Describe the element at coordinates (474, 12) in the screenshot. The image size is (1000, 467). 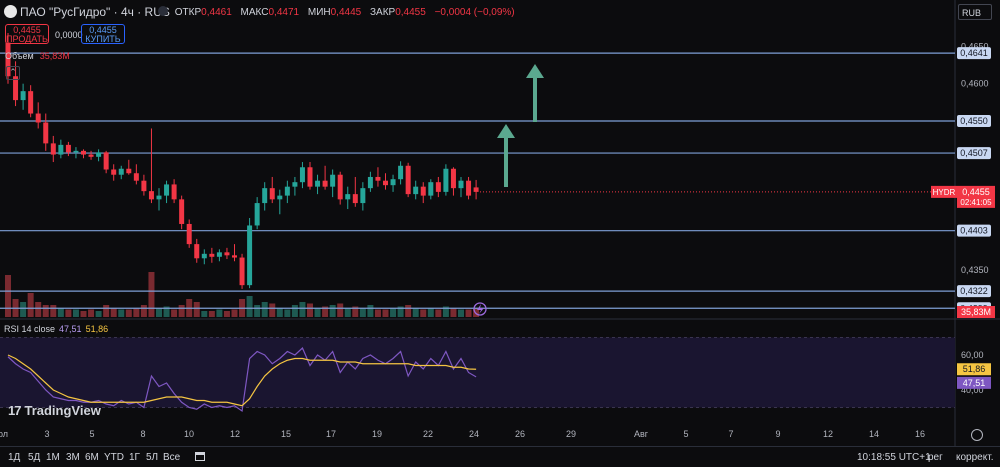
I see `change-value: −0,0004 (−0,09%)` at that location.